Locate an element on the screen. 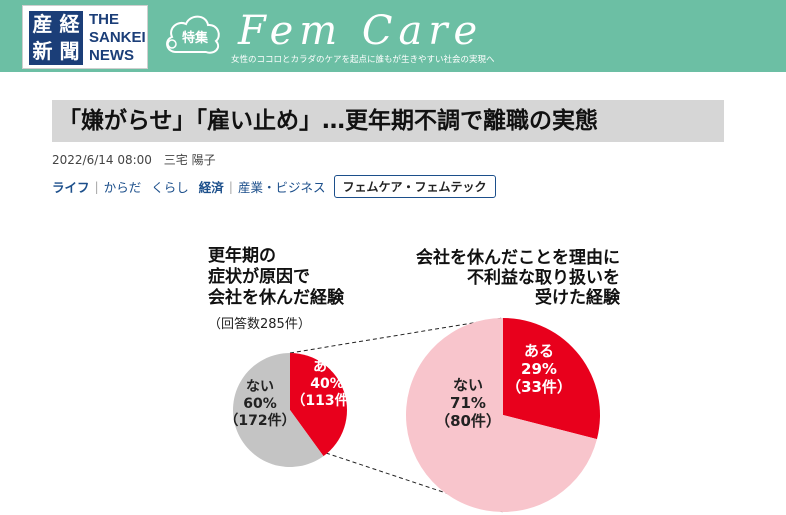 The image size is (786, 515). article-meta: 2022/6/14 08:00 三宅 陽子 is located at coordinates (138, 159).